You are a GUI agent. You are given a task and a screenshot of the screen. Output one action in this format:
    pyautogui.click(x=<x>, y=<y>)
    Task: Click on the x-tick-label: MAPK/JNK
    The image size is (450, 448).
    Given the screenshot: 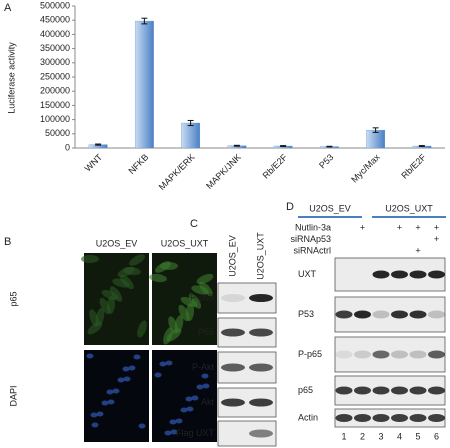 What is the action you would take?
    pyautogui.click(x=223, y=171)
    